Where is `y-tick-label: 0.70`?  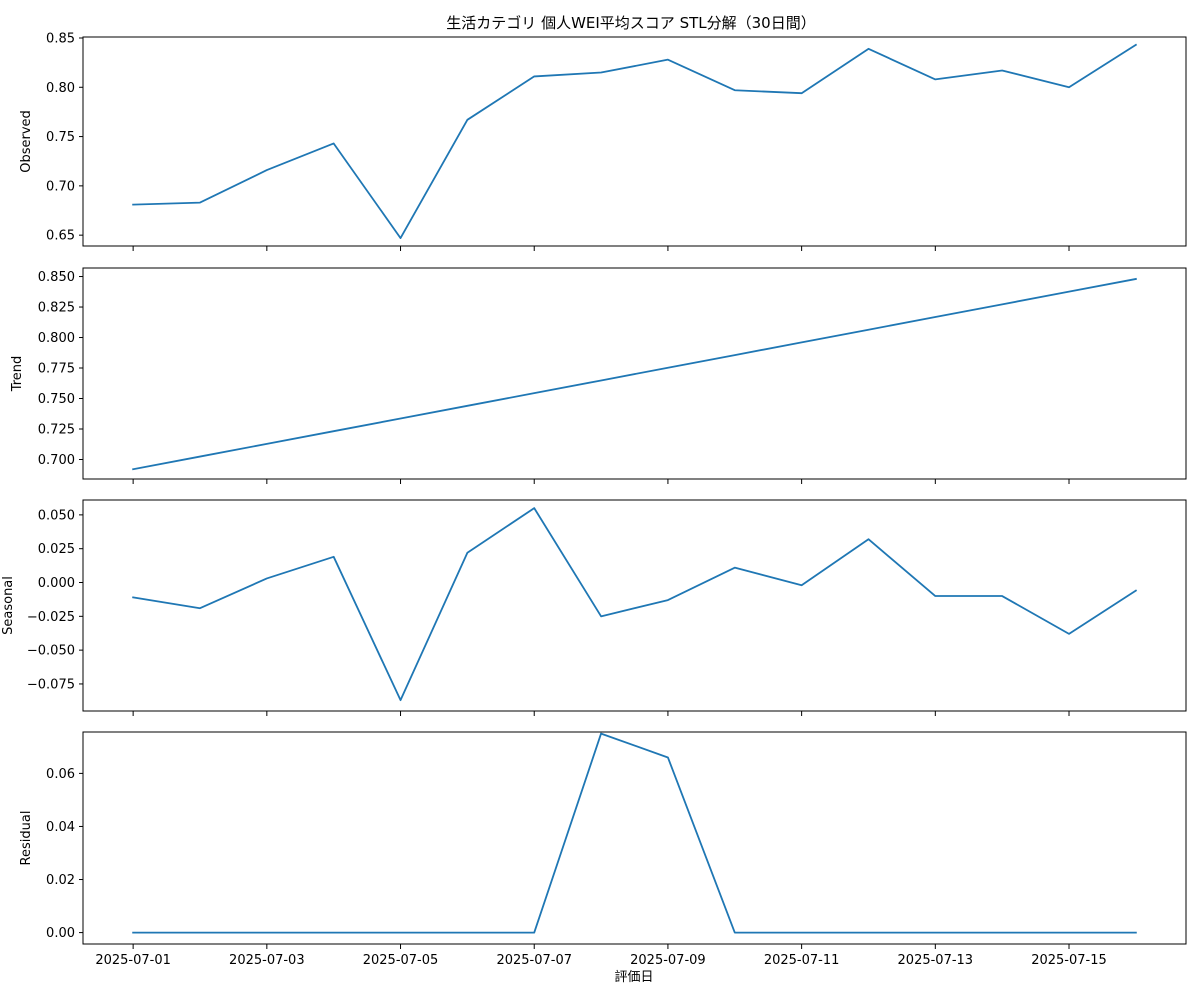 y-tick-label: 0.70 is located at coordinates (60, 186).